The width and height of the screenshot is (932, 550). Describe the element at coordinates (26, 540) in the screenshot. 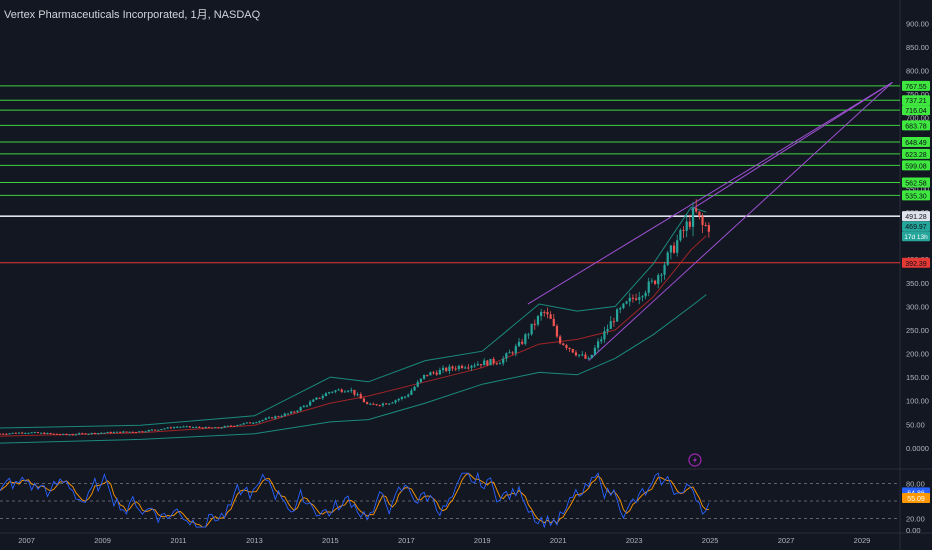

I see `time-tick-label: 2007` at that location.